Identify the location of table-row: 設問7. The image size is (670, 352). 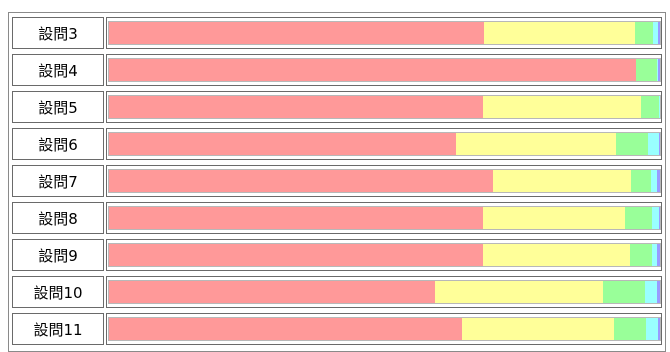
(337, 181).